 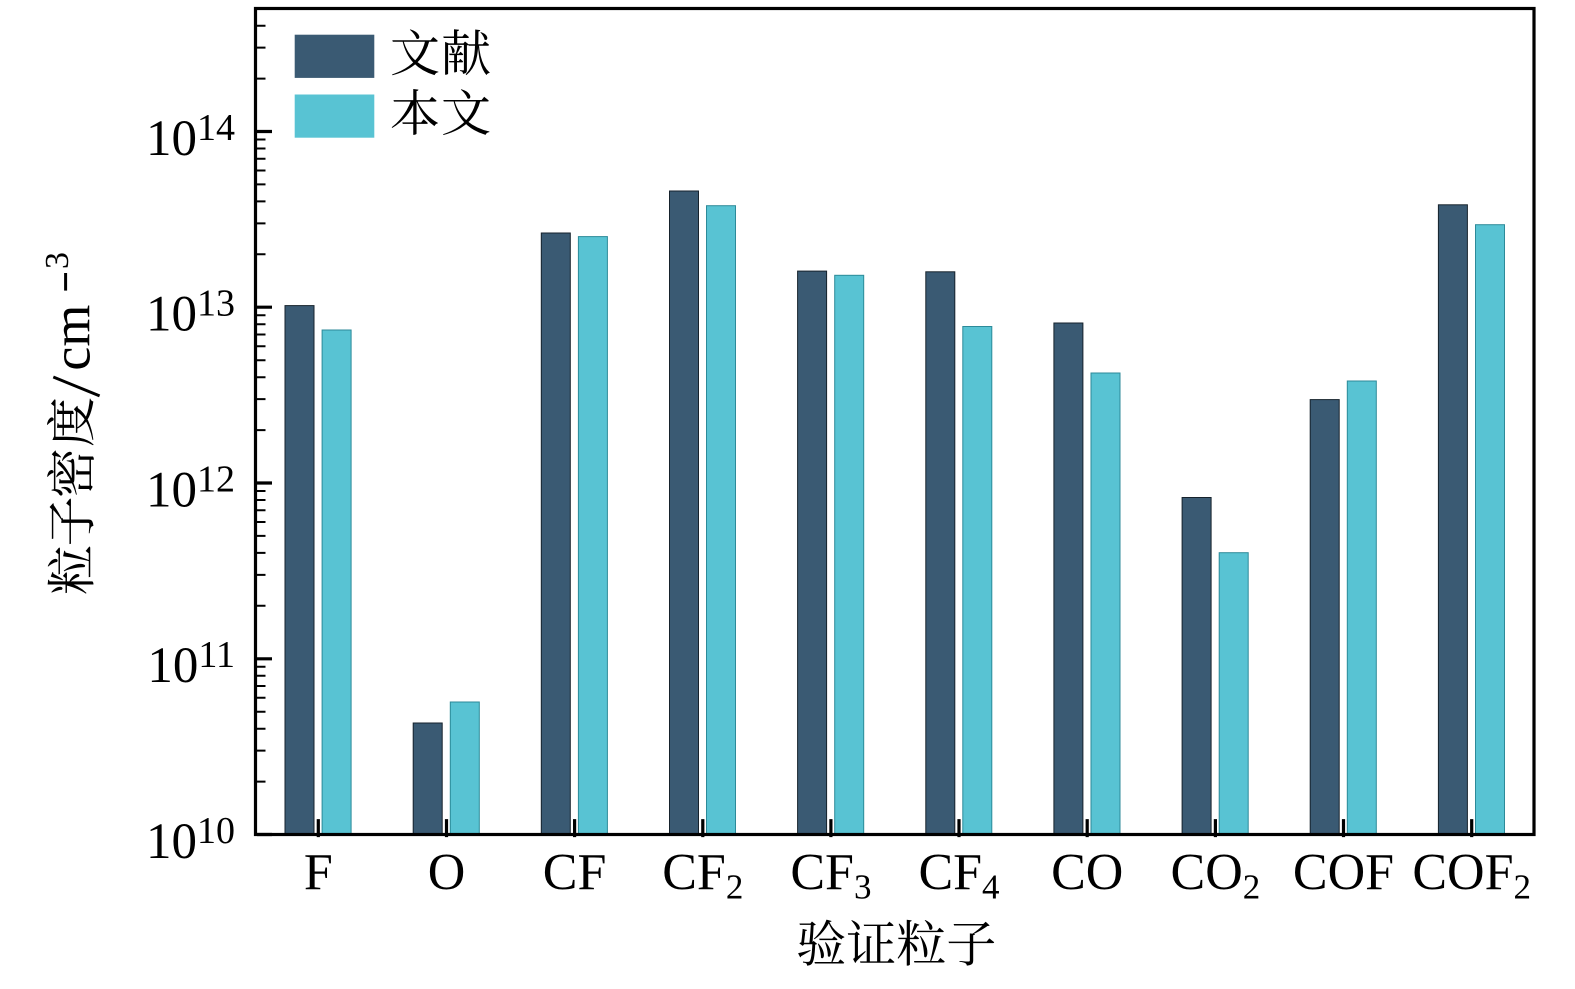 I want to click on svg-text: 1012, so click(x=190, y=488).